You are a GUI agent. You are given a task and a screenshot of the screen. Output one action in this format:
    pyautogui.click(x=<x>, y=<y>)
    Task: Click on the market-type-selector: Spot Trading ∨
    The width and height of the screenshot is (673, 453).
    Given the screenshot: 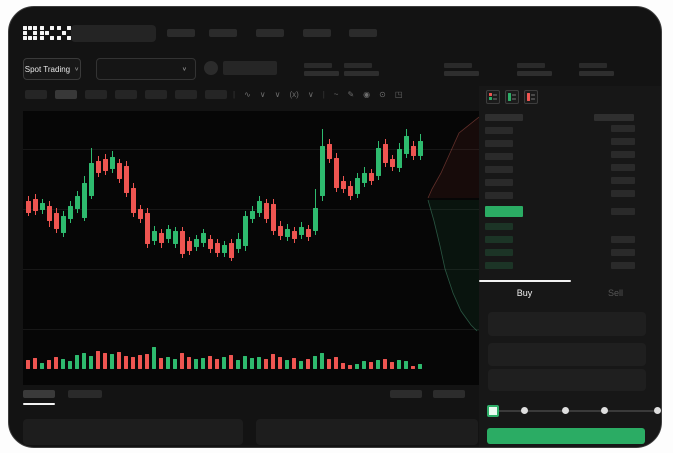 What is the action you would take?
    pyautogui.click(x=52, y=69)
    